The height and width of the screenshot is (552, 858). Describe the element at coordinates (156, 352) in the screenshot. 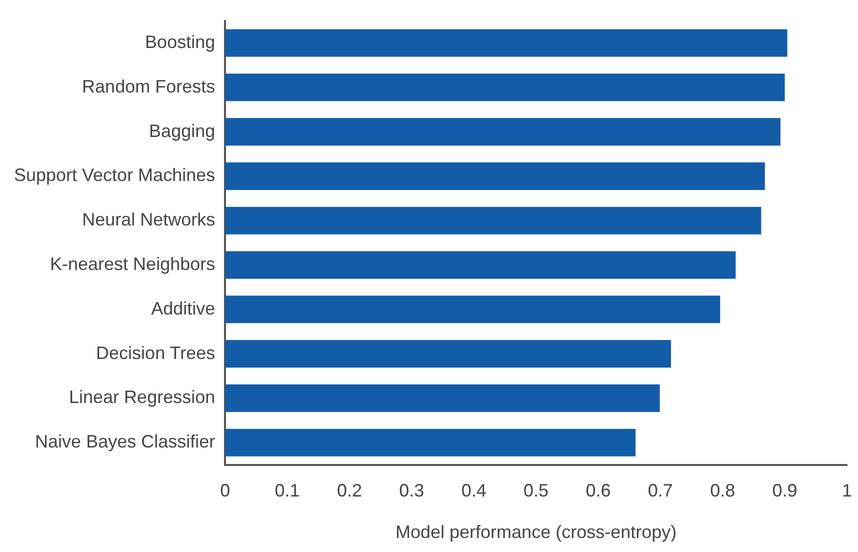

I see `y-tick-label: Decision Trees` at that location.